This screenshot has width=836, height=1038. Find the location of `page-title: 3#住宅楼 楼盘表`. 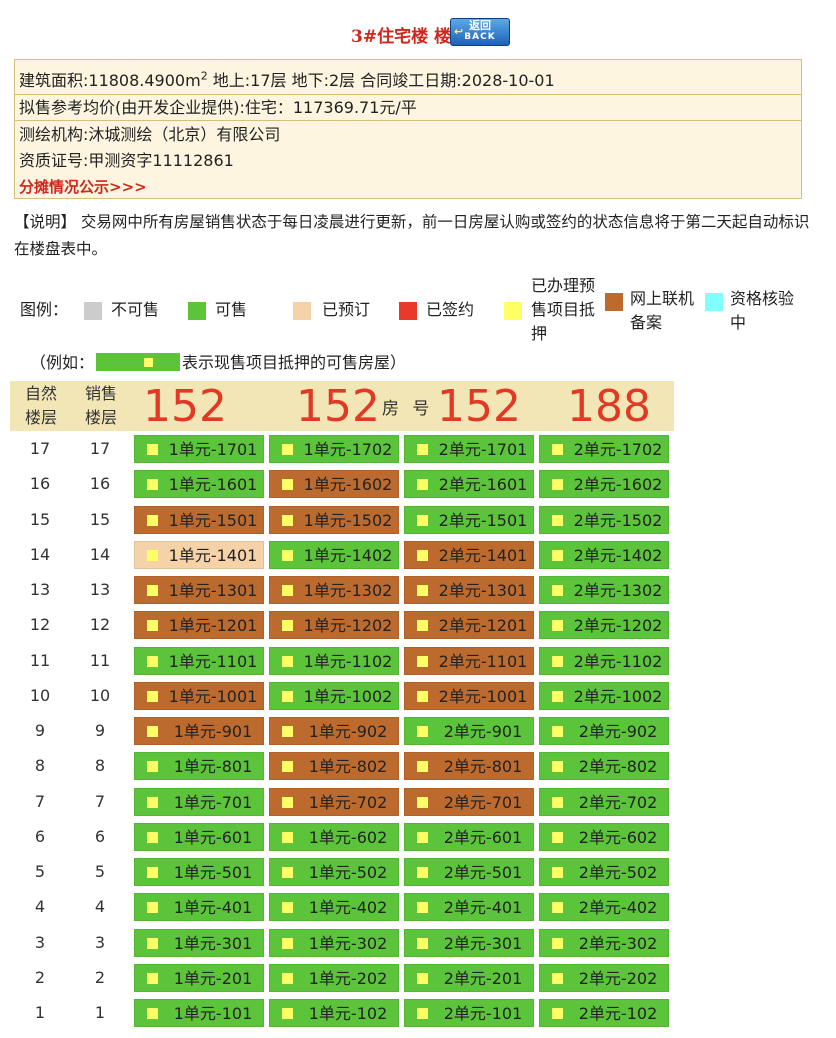

page-title: 3#住宅楼 楼盘表 is located at coordinates (418, 37).